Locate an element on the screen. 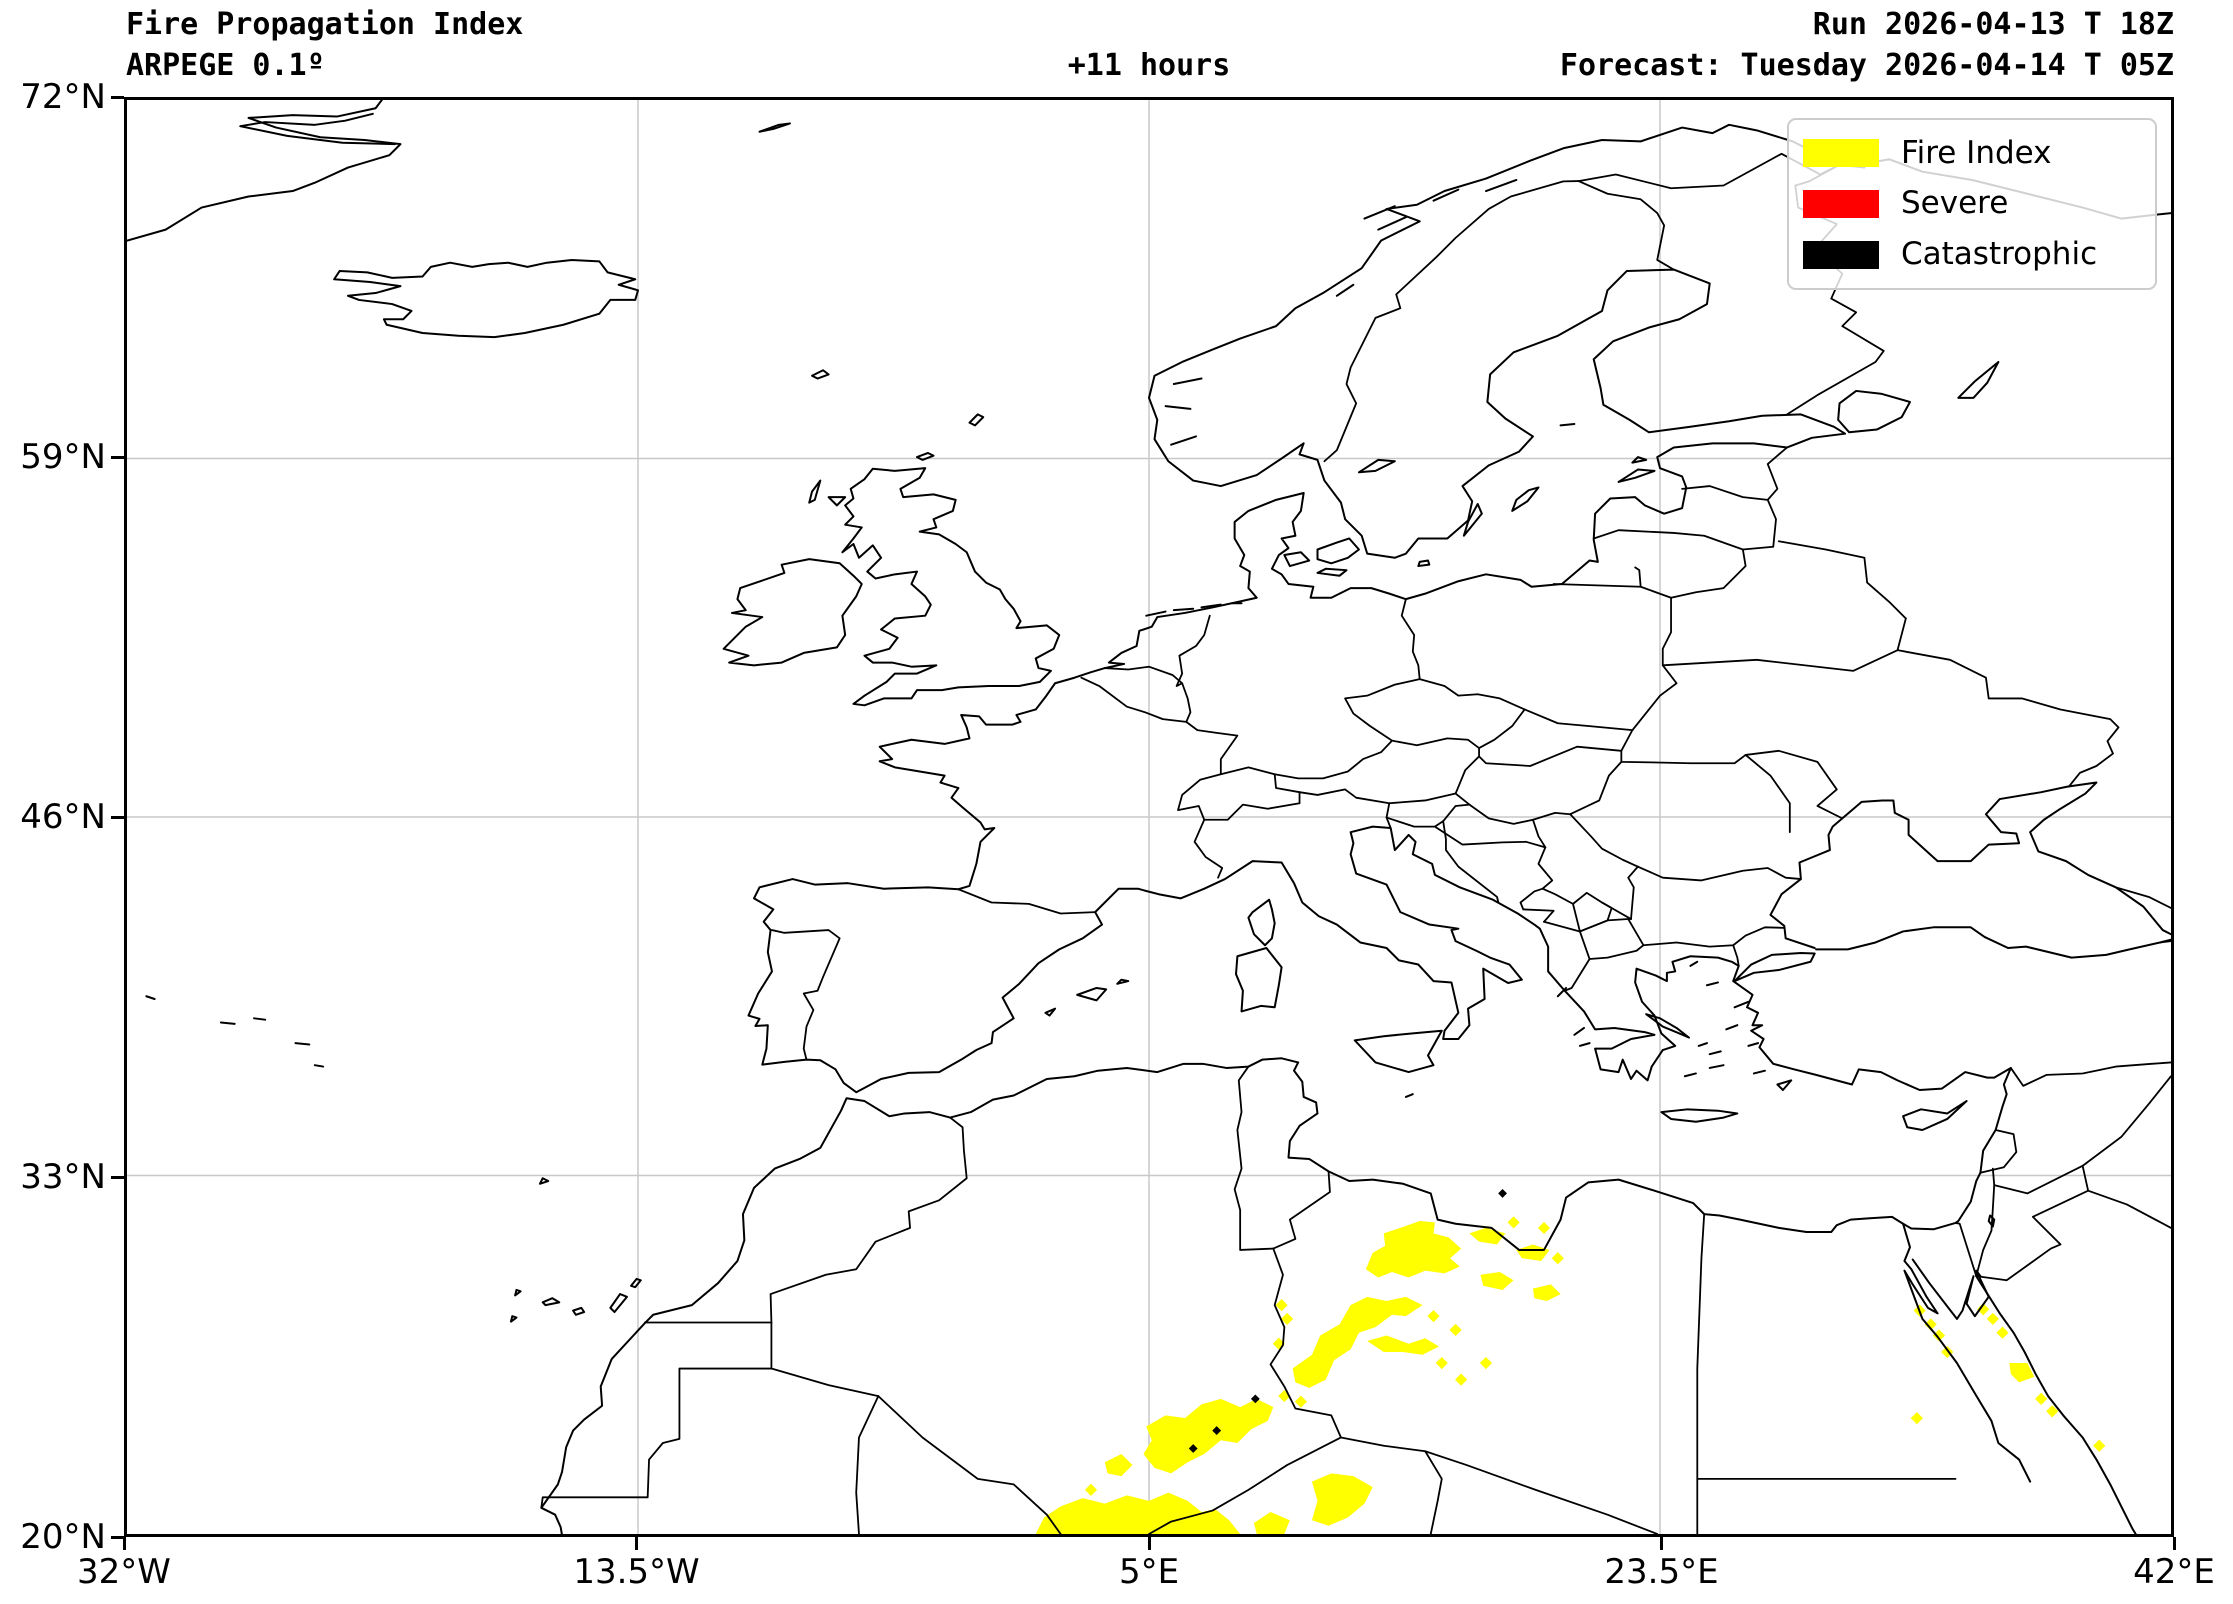 The image size is (2233, 1604). x-tick-label-1: 13.5°W is located at coordinates (636, 1572).